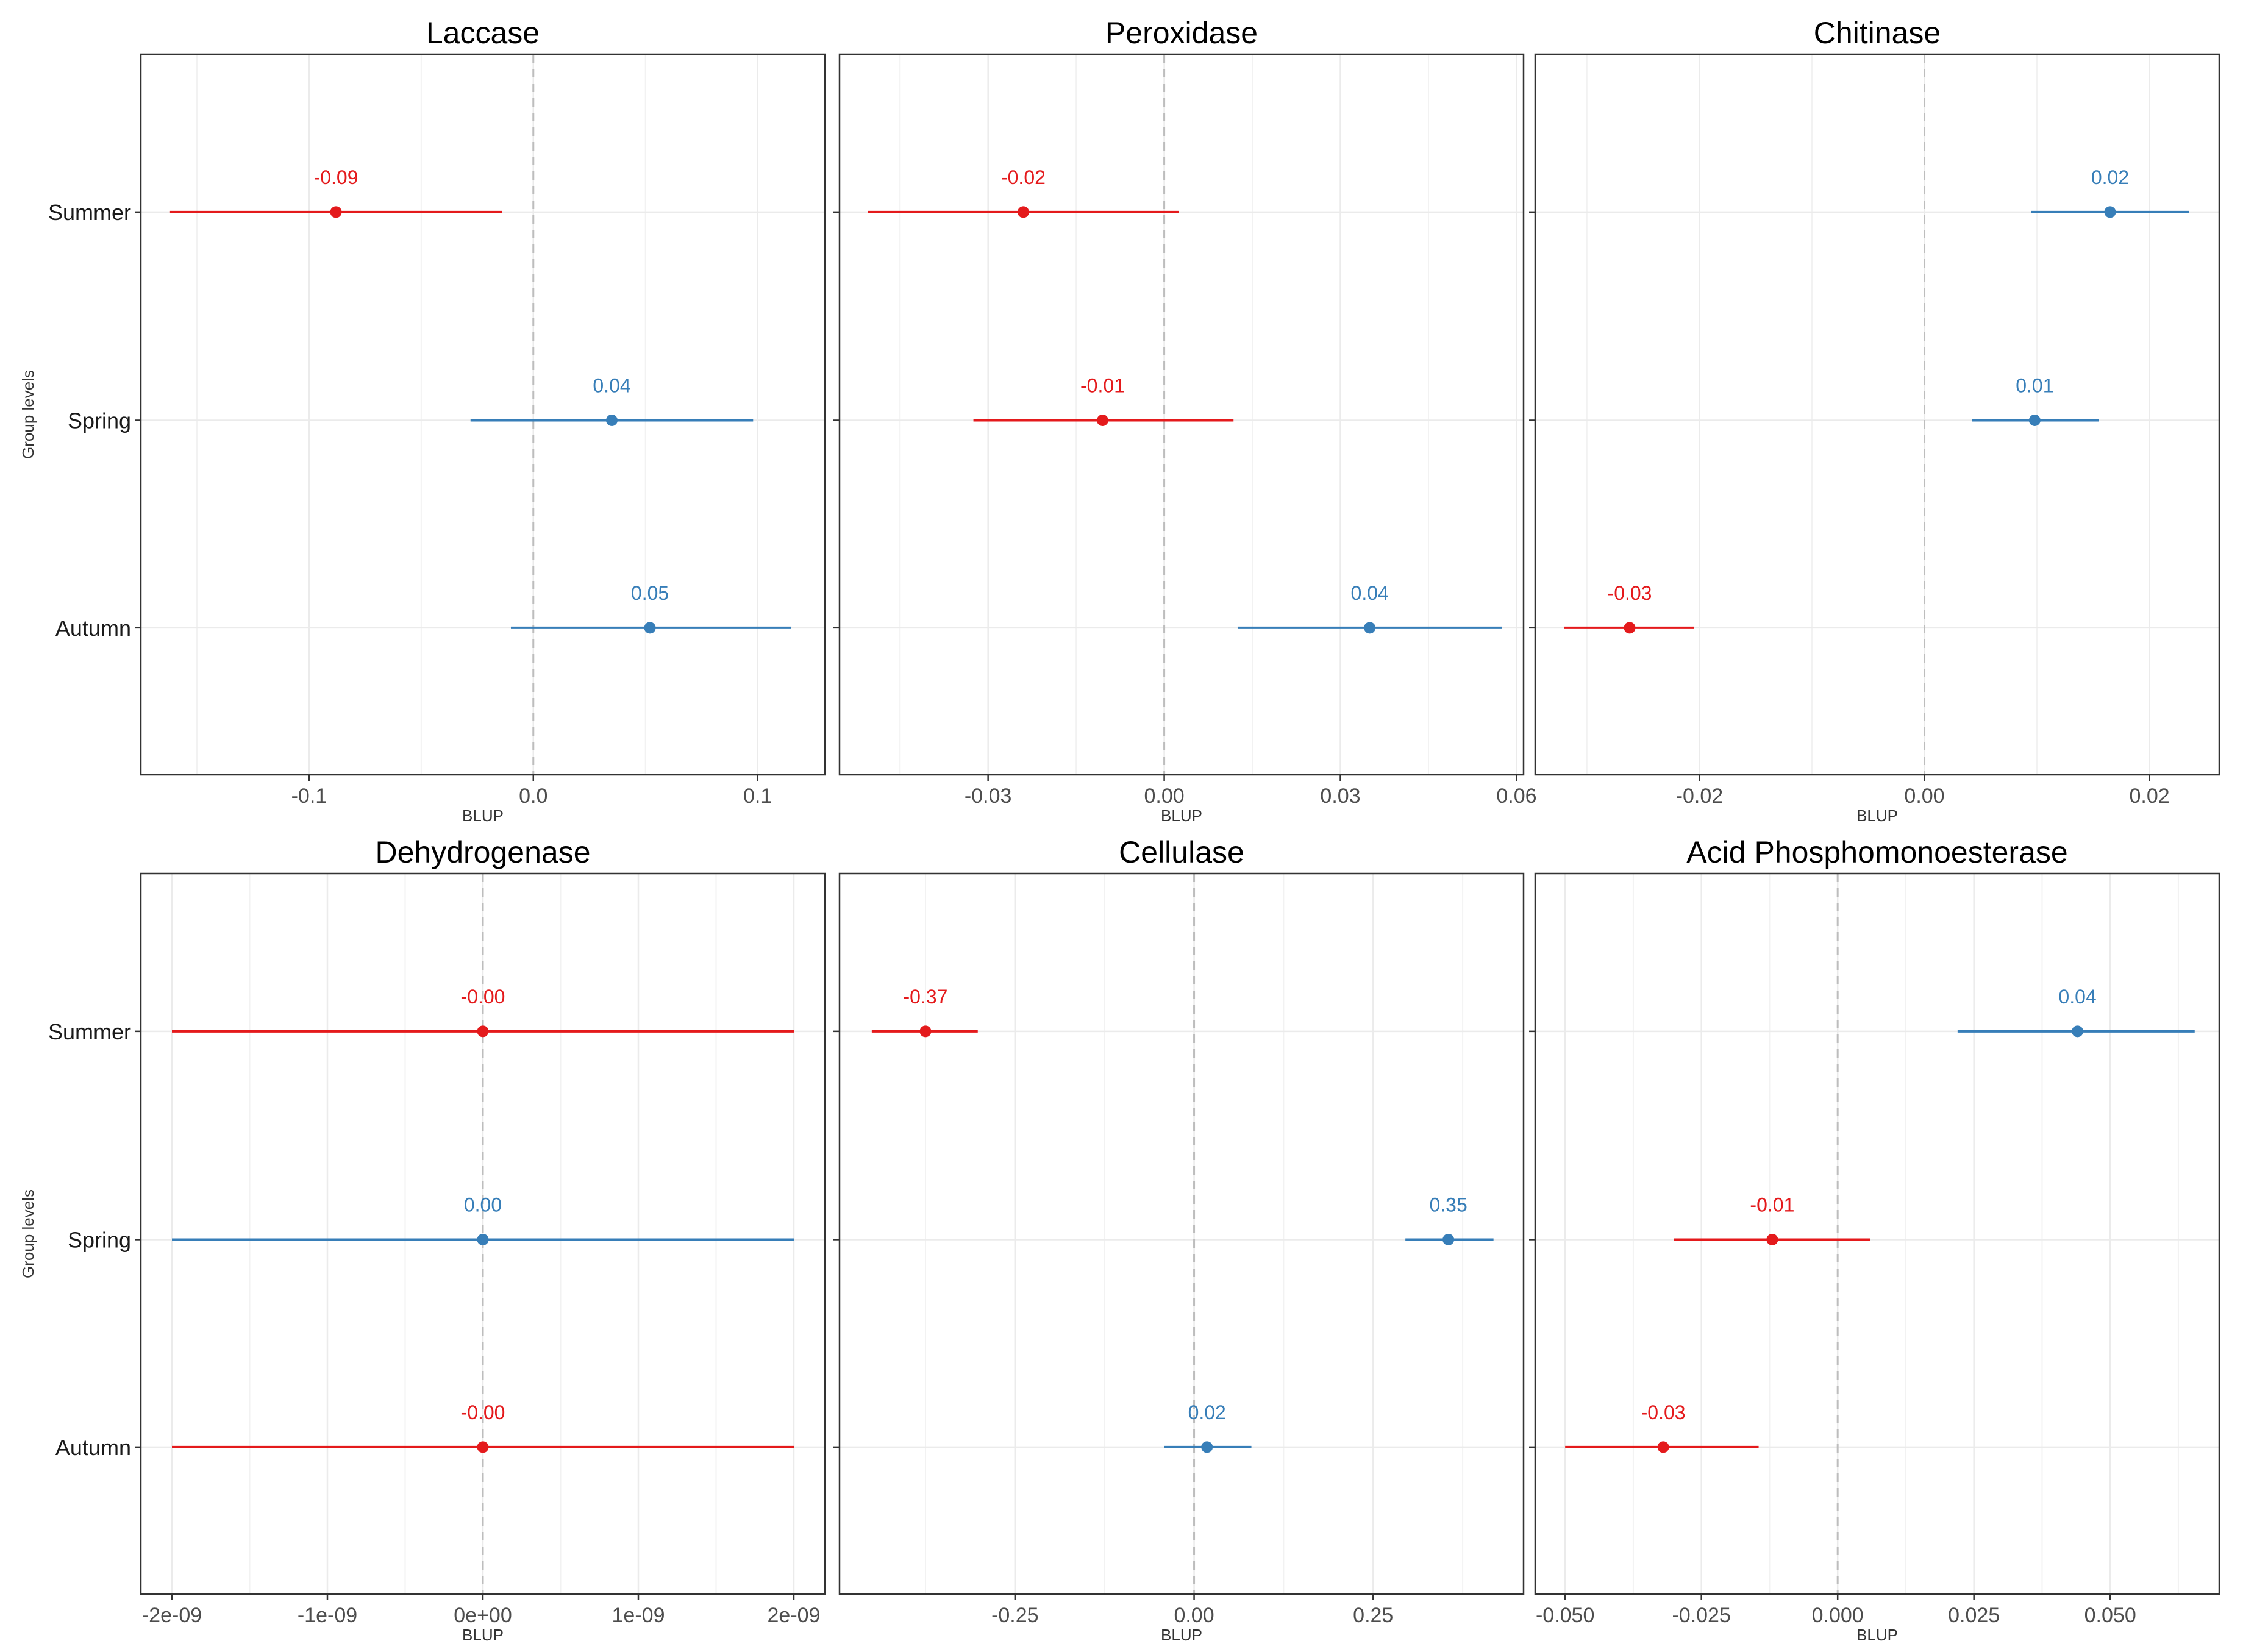 This screenshot has height=1652, width=2243. What do you see at coordinates (483, 33) in the screenshot?
I see `panel-title: Laccase` at bounding box center [483, 33].